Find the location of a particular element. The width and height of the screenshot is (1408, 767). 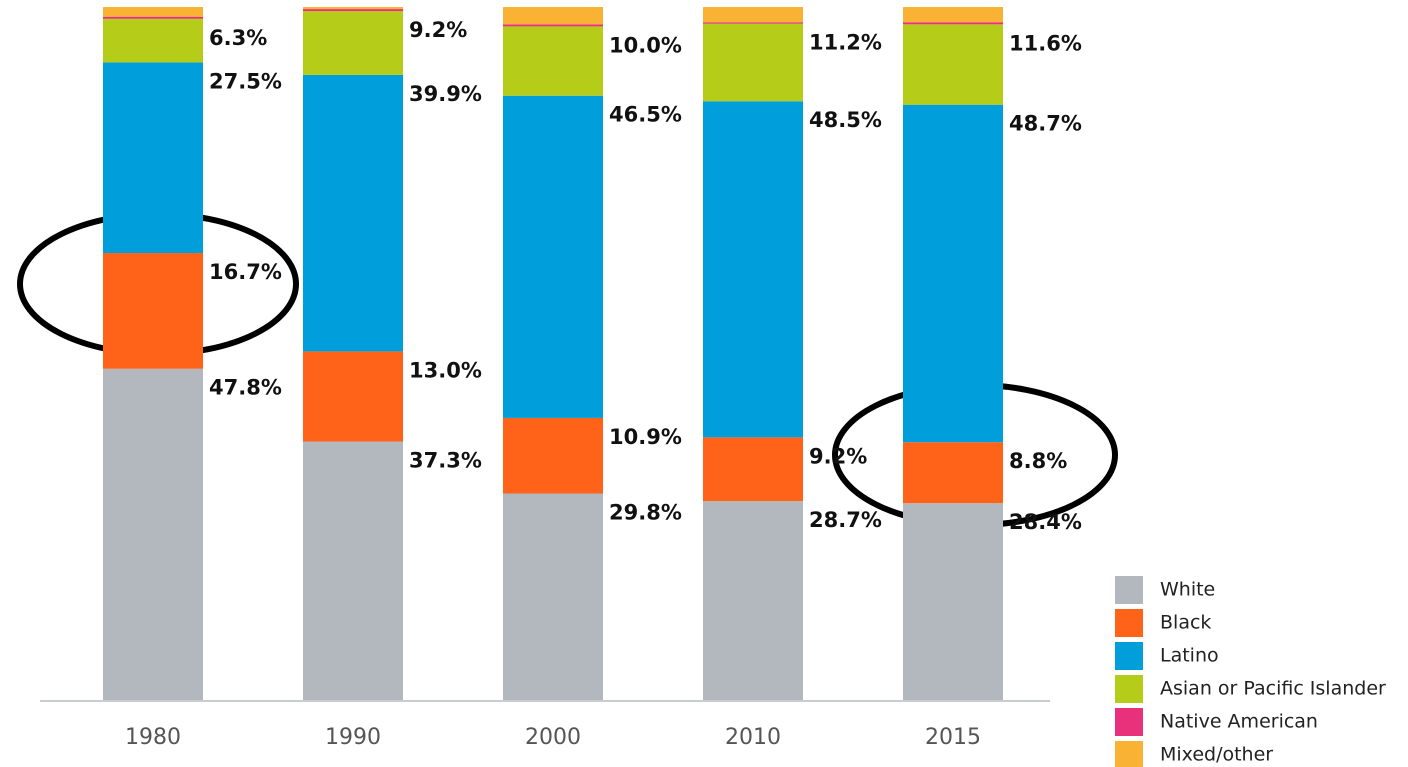

x-tick-label: 1980 is located at coordinates (153, 737).